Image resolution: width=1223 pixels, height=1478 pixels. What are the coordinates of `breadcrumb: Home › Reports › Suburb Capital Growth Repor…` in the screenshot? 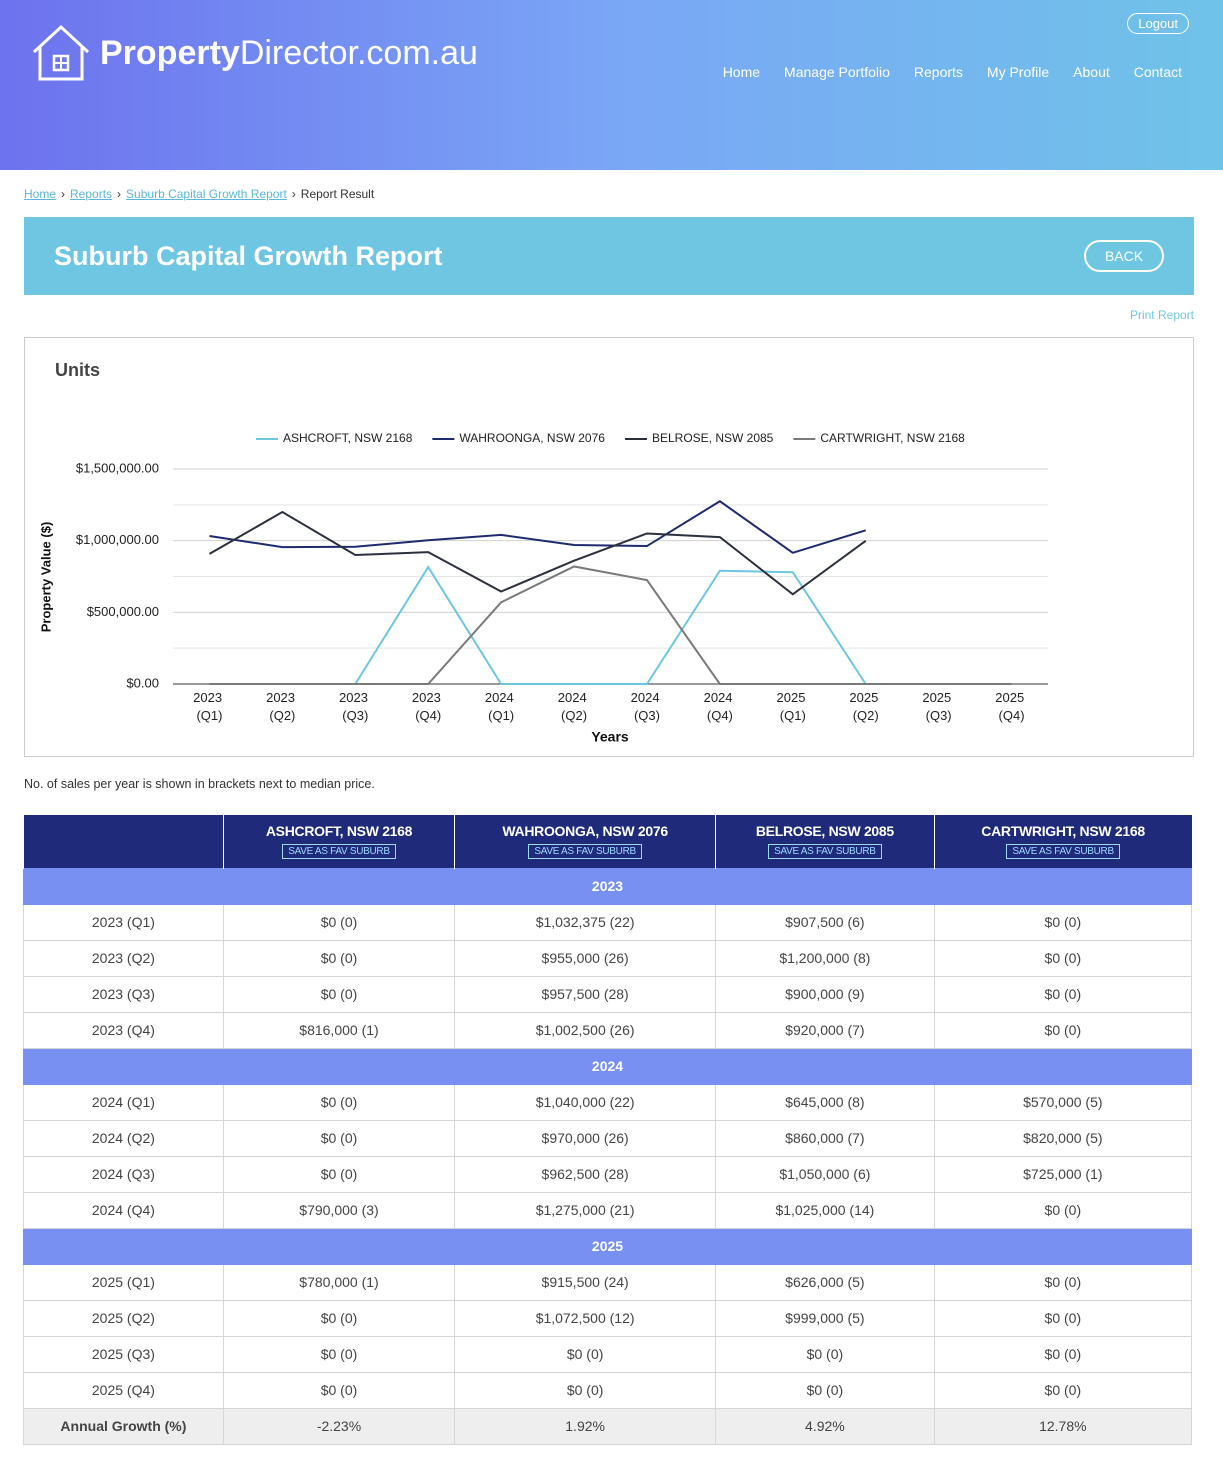 It's located at (199, 194).